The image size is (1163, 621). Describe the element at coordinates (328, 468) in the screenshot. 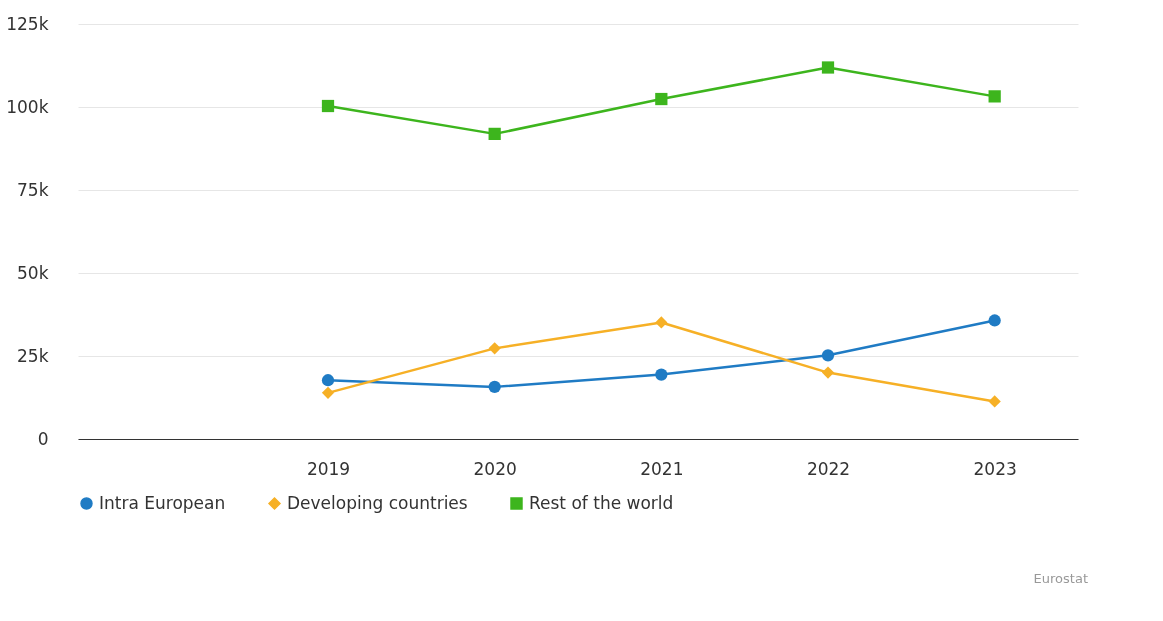

I see `x-tick-label: 2019` at that location.